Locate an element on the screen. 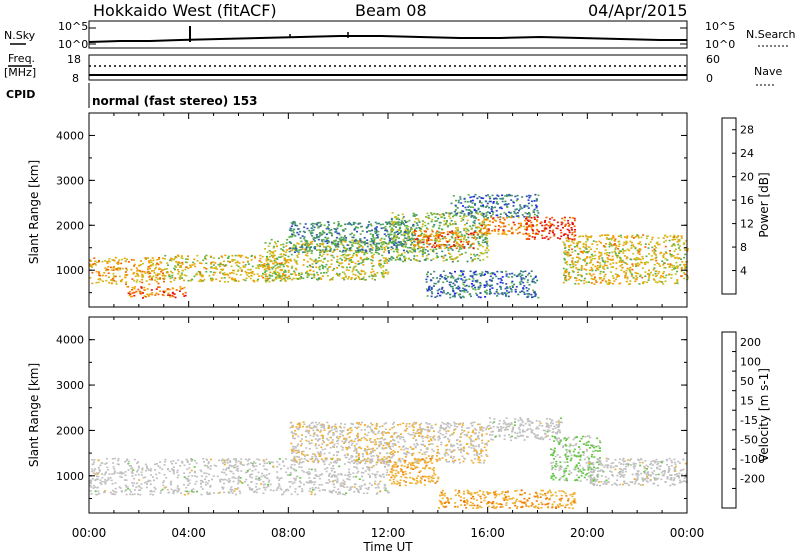 The height and width of the screenshot is (554, 800). scatter-region is located at coordinates (127, 271).